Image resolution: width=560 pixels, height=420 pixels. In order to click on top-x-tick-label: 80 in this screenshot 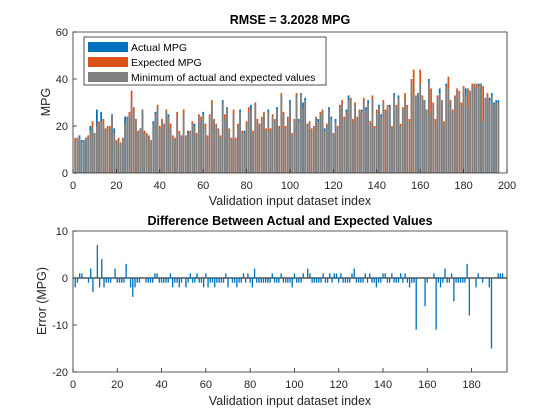, I will do `click(246, 186)`.